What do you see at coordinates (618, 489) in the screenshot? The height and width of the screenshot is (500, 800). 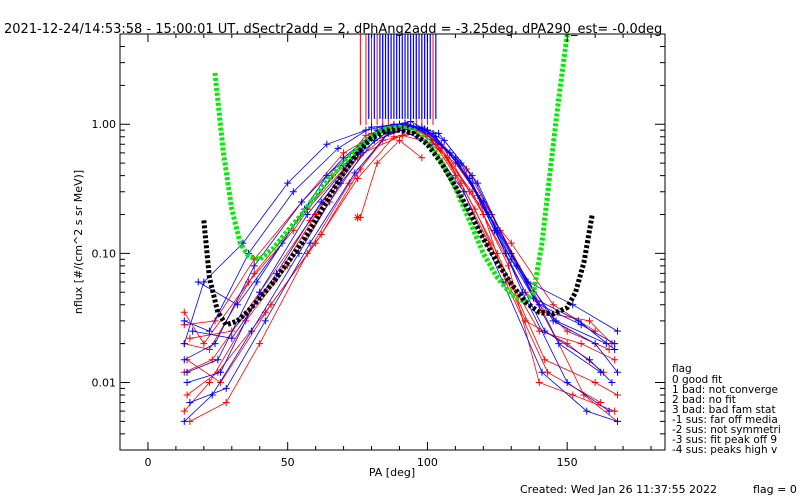 I see `created-timestamp: Created: Wed Jan 26 11:37:55 2022` at bounding box center [618, 489].